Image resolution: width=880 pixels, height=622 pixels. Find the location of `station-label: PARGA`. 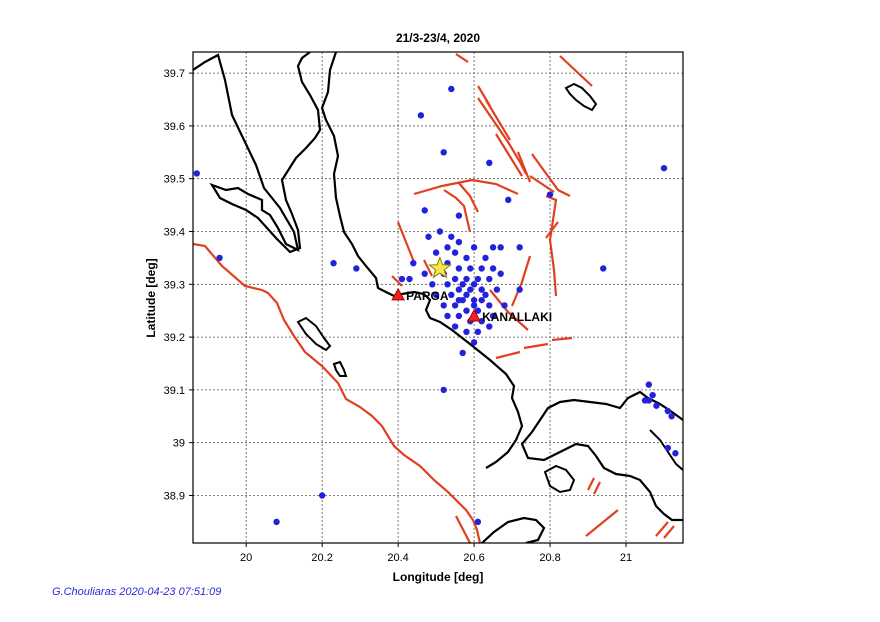

station-label: PARGA is located at coordinates (427, 296).